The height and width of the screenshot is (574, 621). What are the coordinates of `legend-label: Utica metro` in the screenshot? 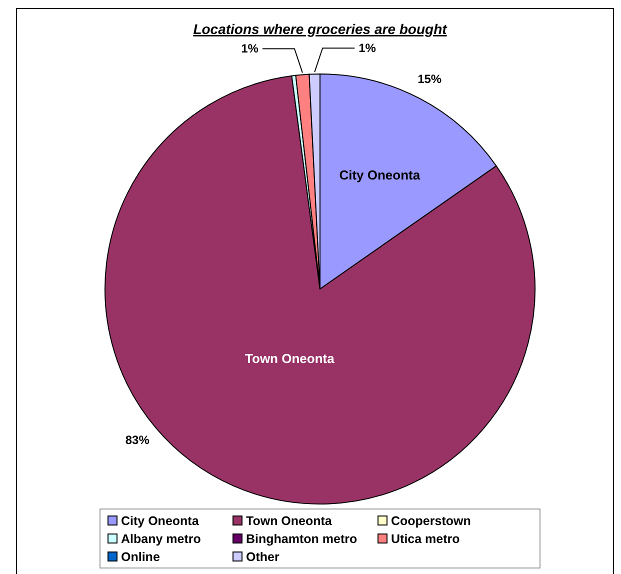 It's located at (425, 539).